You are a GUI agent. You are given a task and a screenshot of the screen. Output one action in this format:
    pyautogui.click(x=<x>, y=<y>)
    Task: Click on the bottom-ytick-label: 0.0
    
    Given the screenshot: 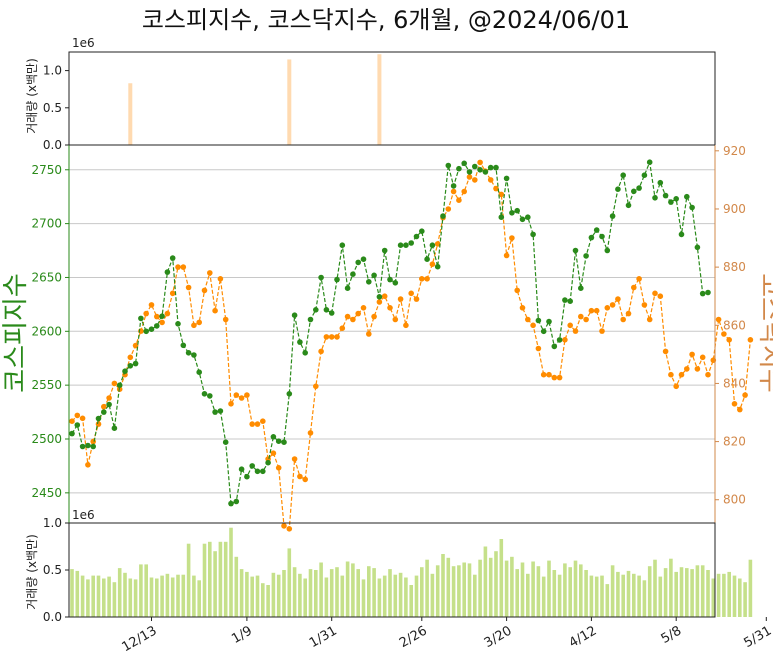 What is the action you would take?
    pyautogui.click(x=52, y=617)
    